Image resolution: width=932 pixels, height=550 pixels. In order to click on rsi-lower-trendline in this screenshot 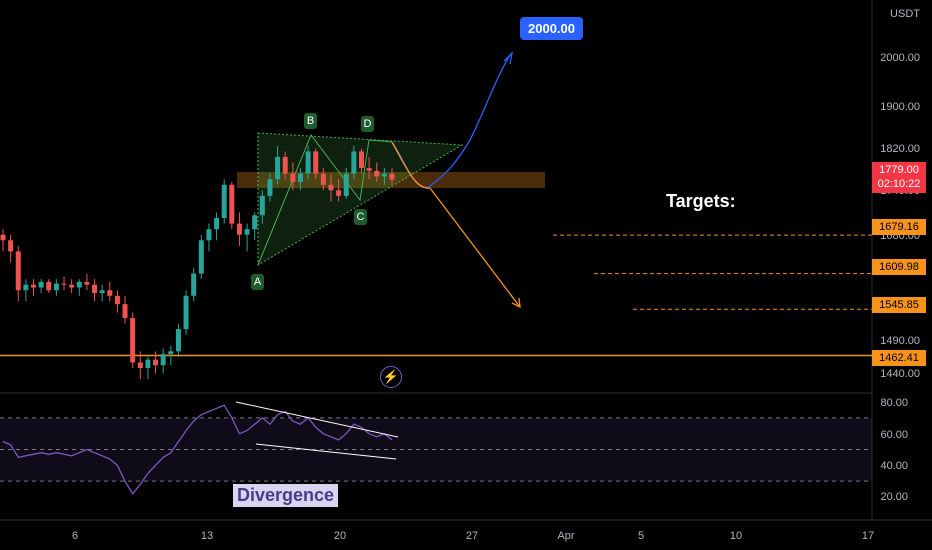, I will do `click(326, 451)`.